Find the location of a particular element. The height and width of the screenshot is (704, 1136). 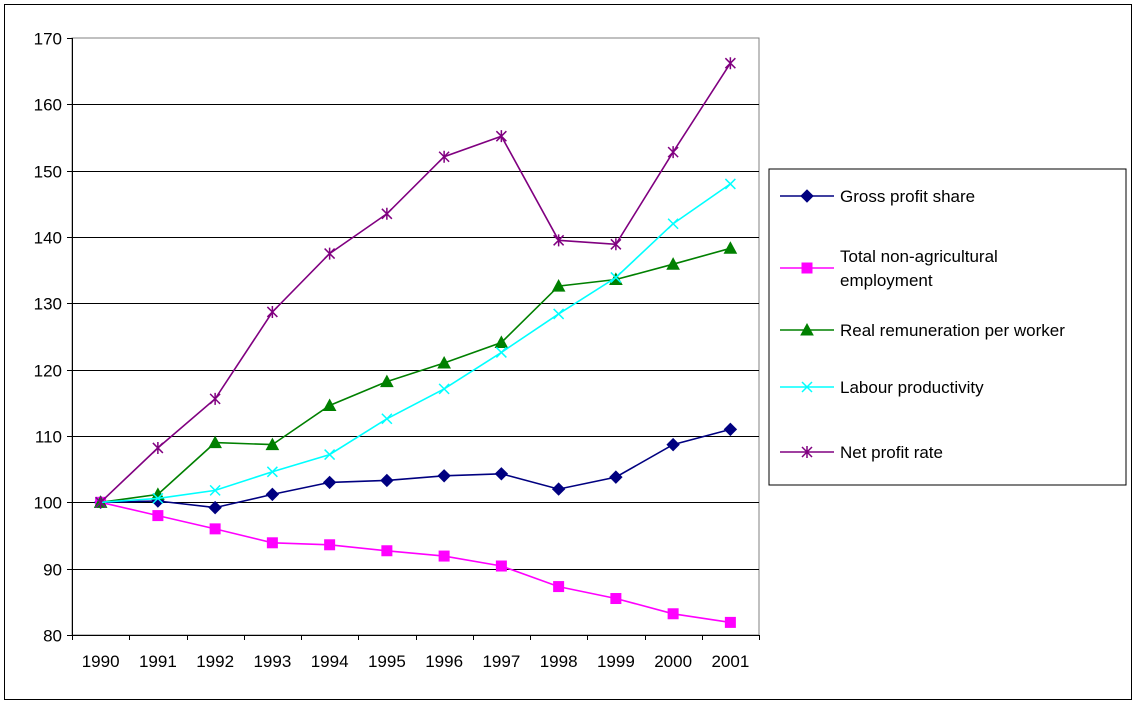

series-total-non-agricultural-employment is located at coordinates (415, 562).